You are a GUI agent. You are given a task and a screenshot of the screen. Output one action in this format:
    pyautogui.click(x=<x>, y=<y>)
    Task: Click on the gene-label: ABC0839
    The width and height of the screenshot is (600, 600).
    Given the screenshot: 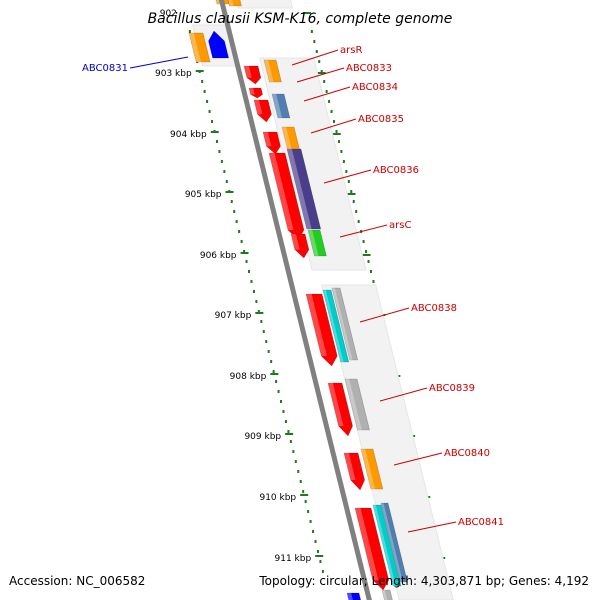 What is the action you would take?
    pyautogui.click(x=452, y=388)
    